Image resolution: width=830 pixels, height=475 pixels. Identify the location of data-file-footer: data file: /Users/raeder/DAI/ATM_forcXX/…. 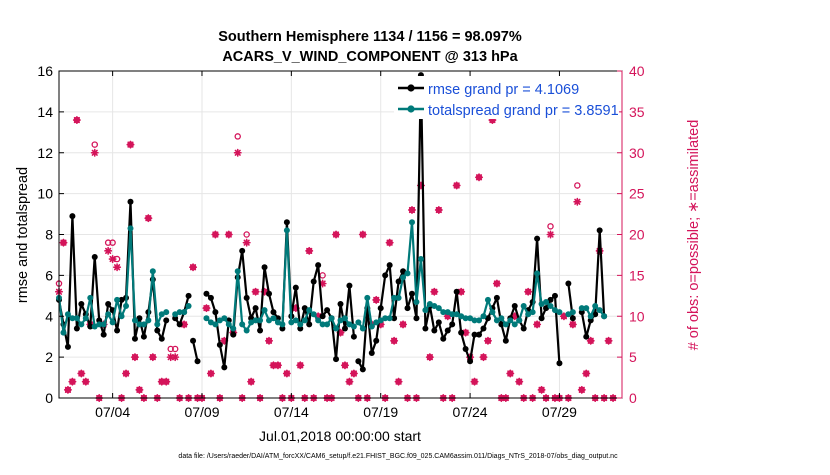
(398, 456).